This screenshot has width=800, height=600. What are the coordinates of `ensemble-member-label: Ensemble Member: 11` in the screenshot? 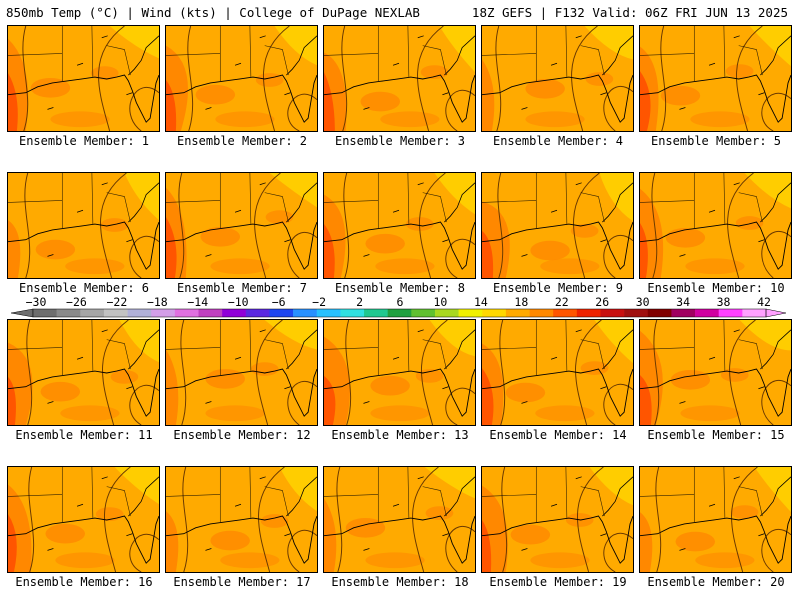 It's located at (84, 435).